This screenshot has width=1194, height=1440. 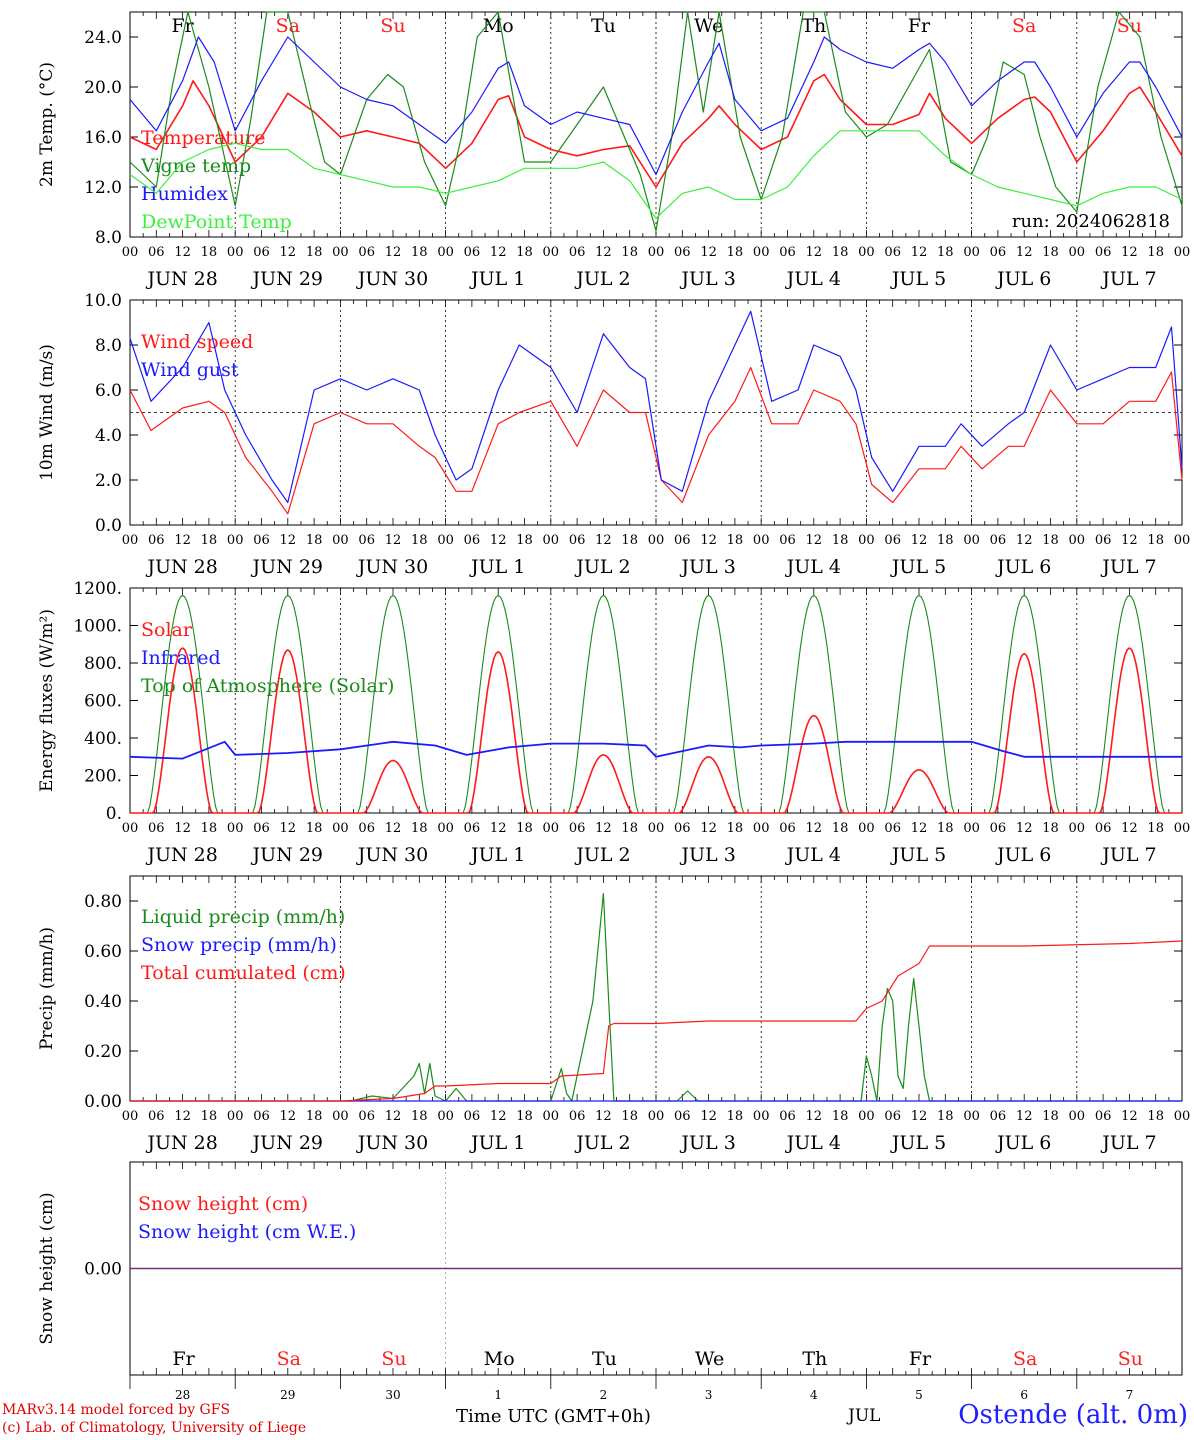 What do you see at coordinates (114, 814) in the screenshot?
I see `y-tick-label: 0.` at bounding box center [114, 814].